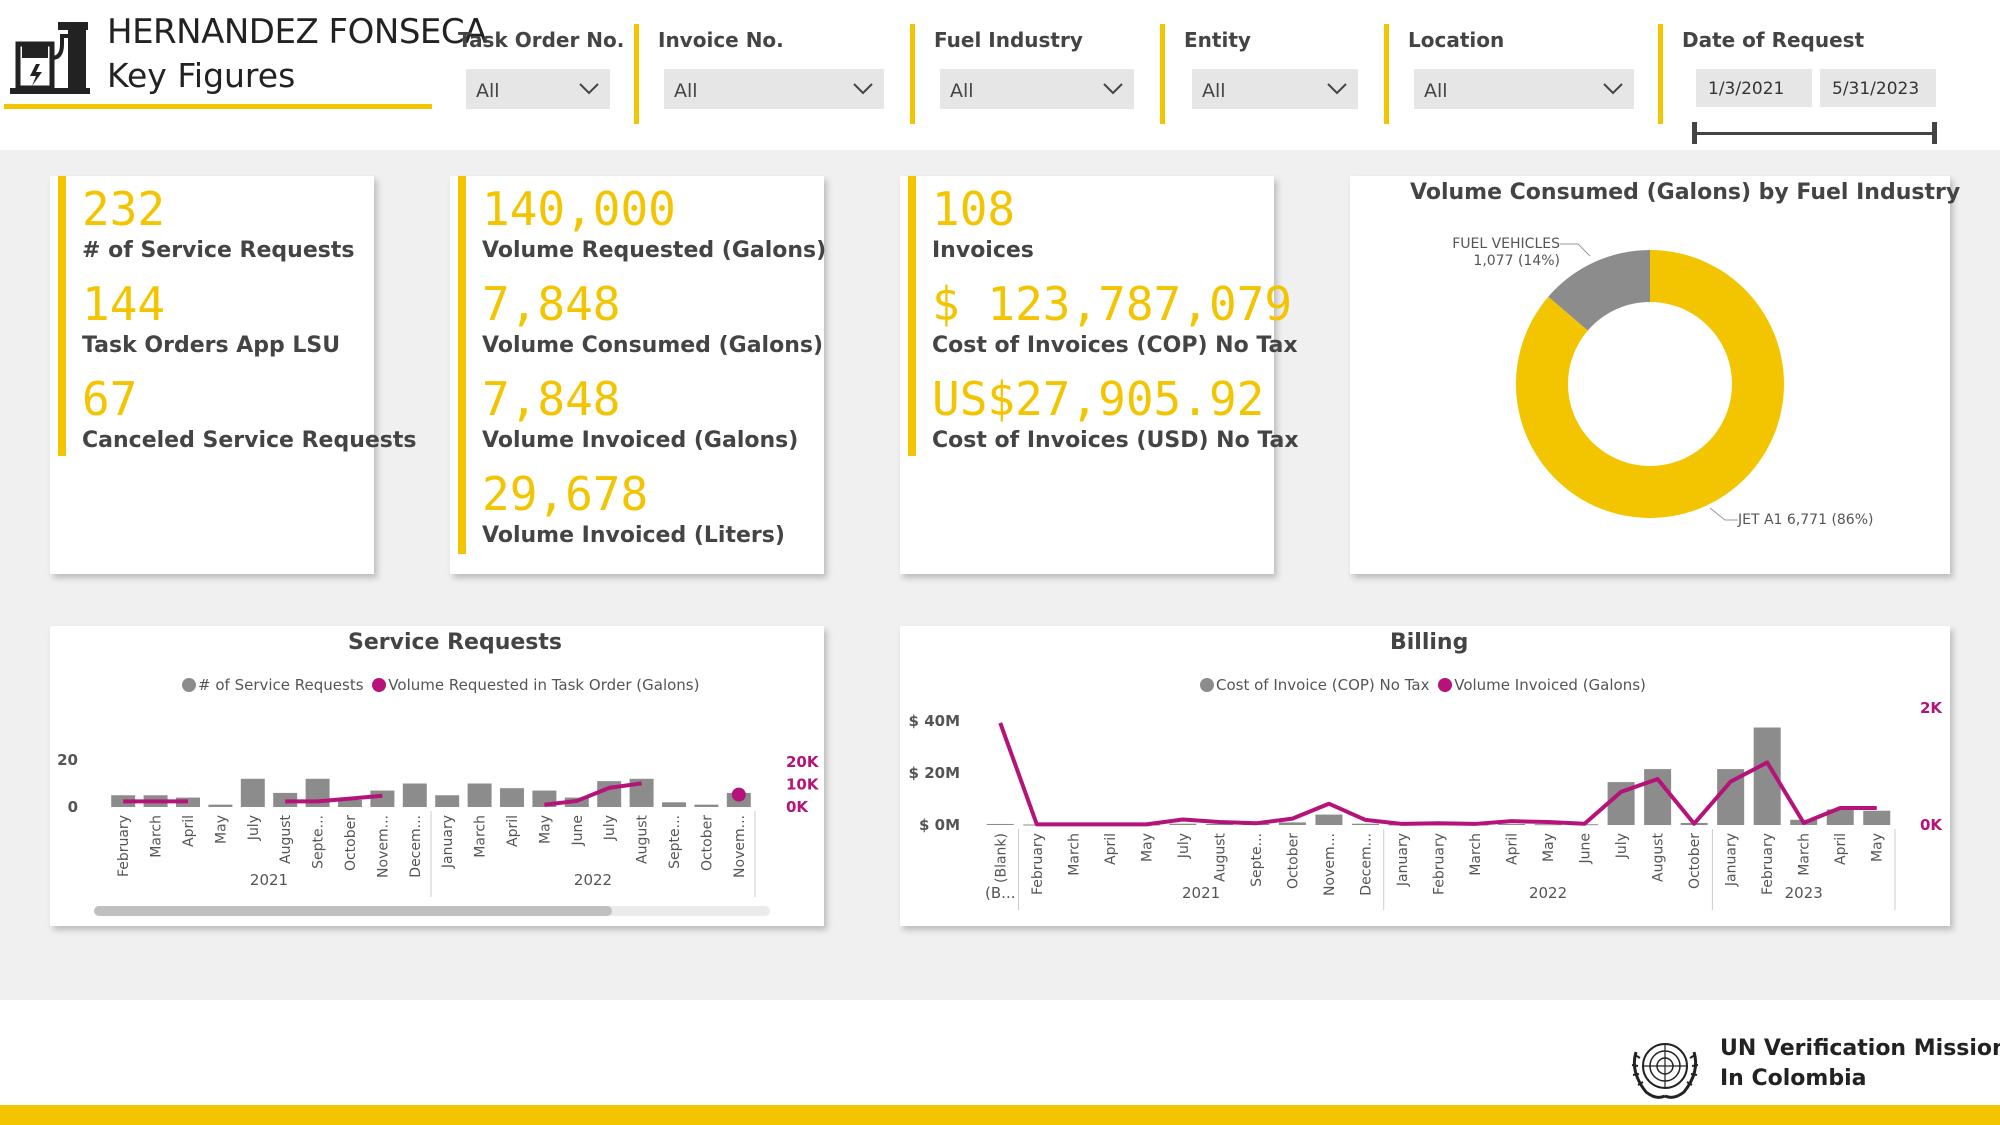 The height and width of the screenshot is (1125, 2000). I want to click on billing-chart-title: Billing, so click(1429, 642).